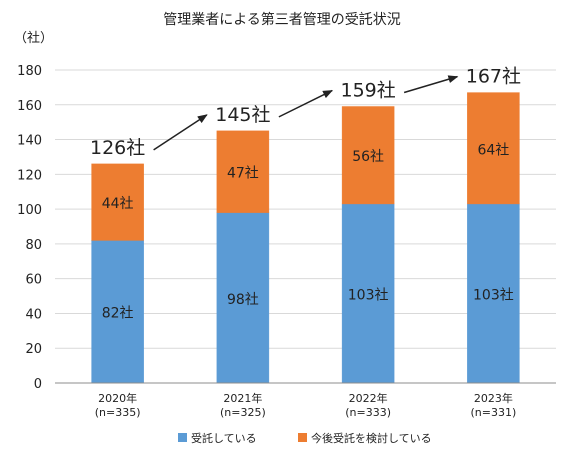 Image resolution: width=580 pixels, height=462 pixels. Describe the element at coordinates (33, 38) in the screenshot. I see `y-axis-unit-label: （社）` at that location.